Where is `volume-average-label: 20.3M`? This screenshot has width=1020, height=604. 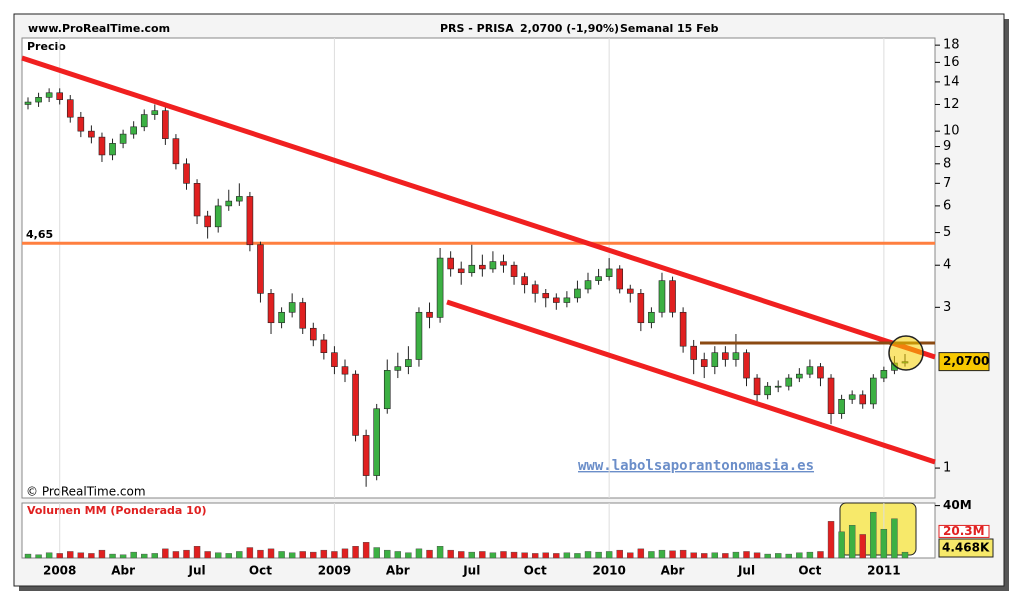 volume-average-label: 20.3M is located at coordinates (964, 531).